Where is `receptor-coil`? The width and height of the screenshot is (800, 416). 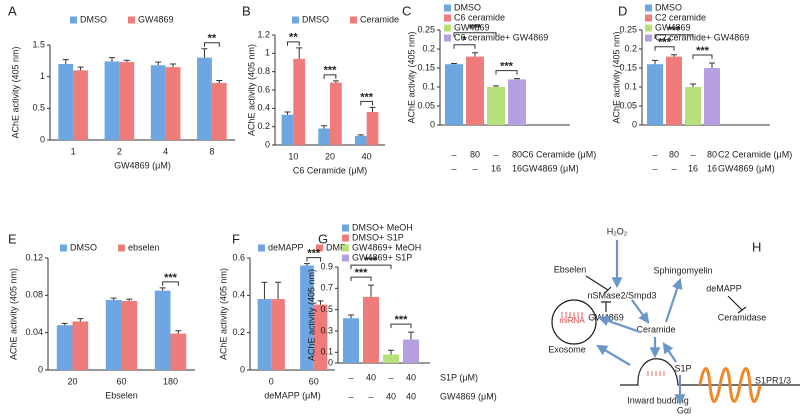 receptor-coil is located at coordinates (730, 385).